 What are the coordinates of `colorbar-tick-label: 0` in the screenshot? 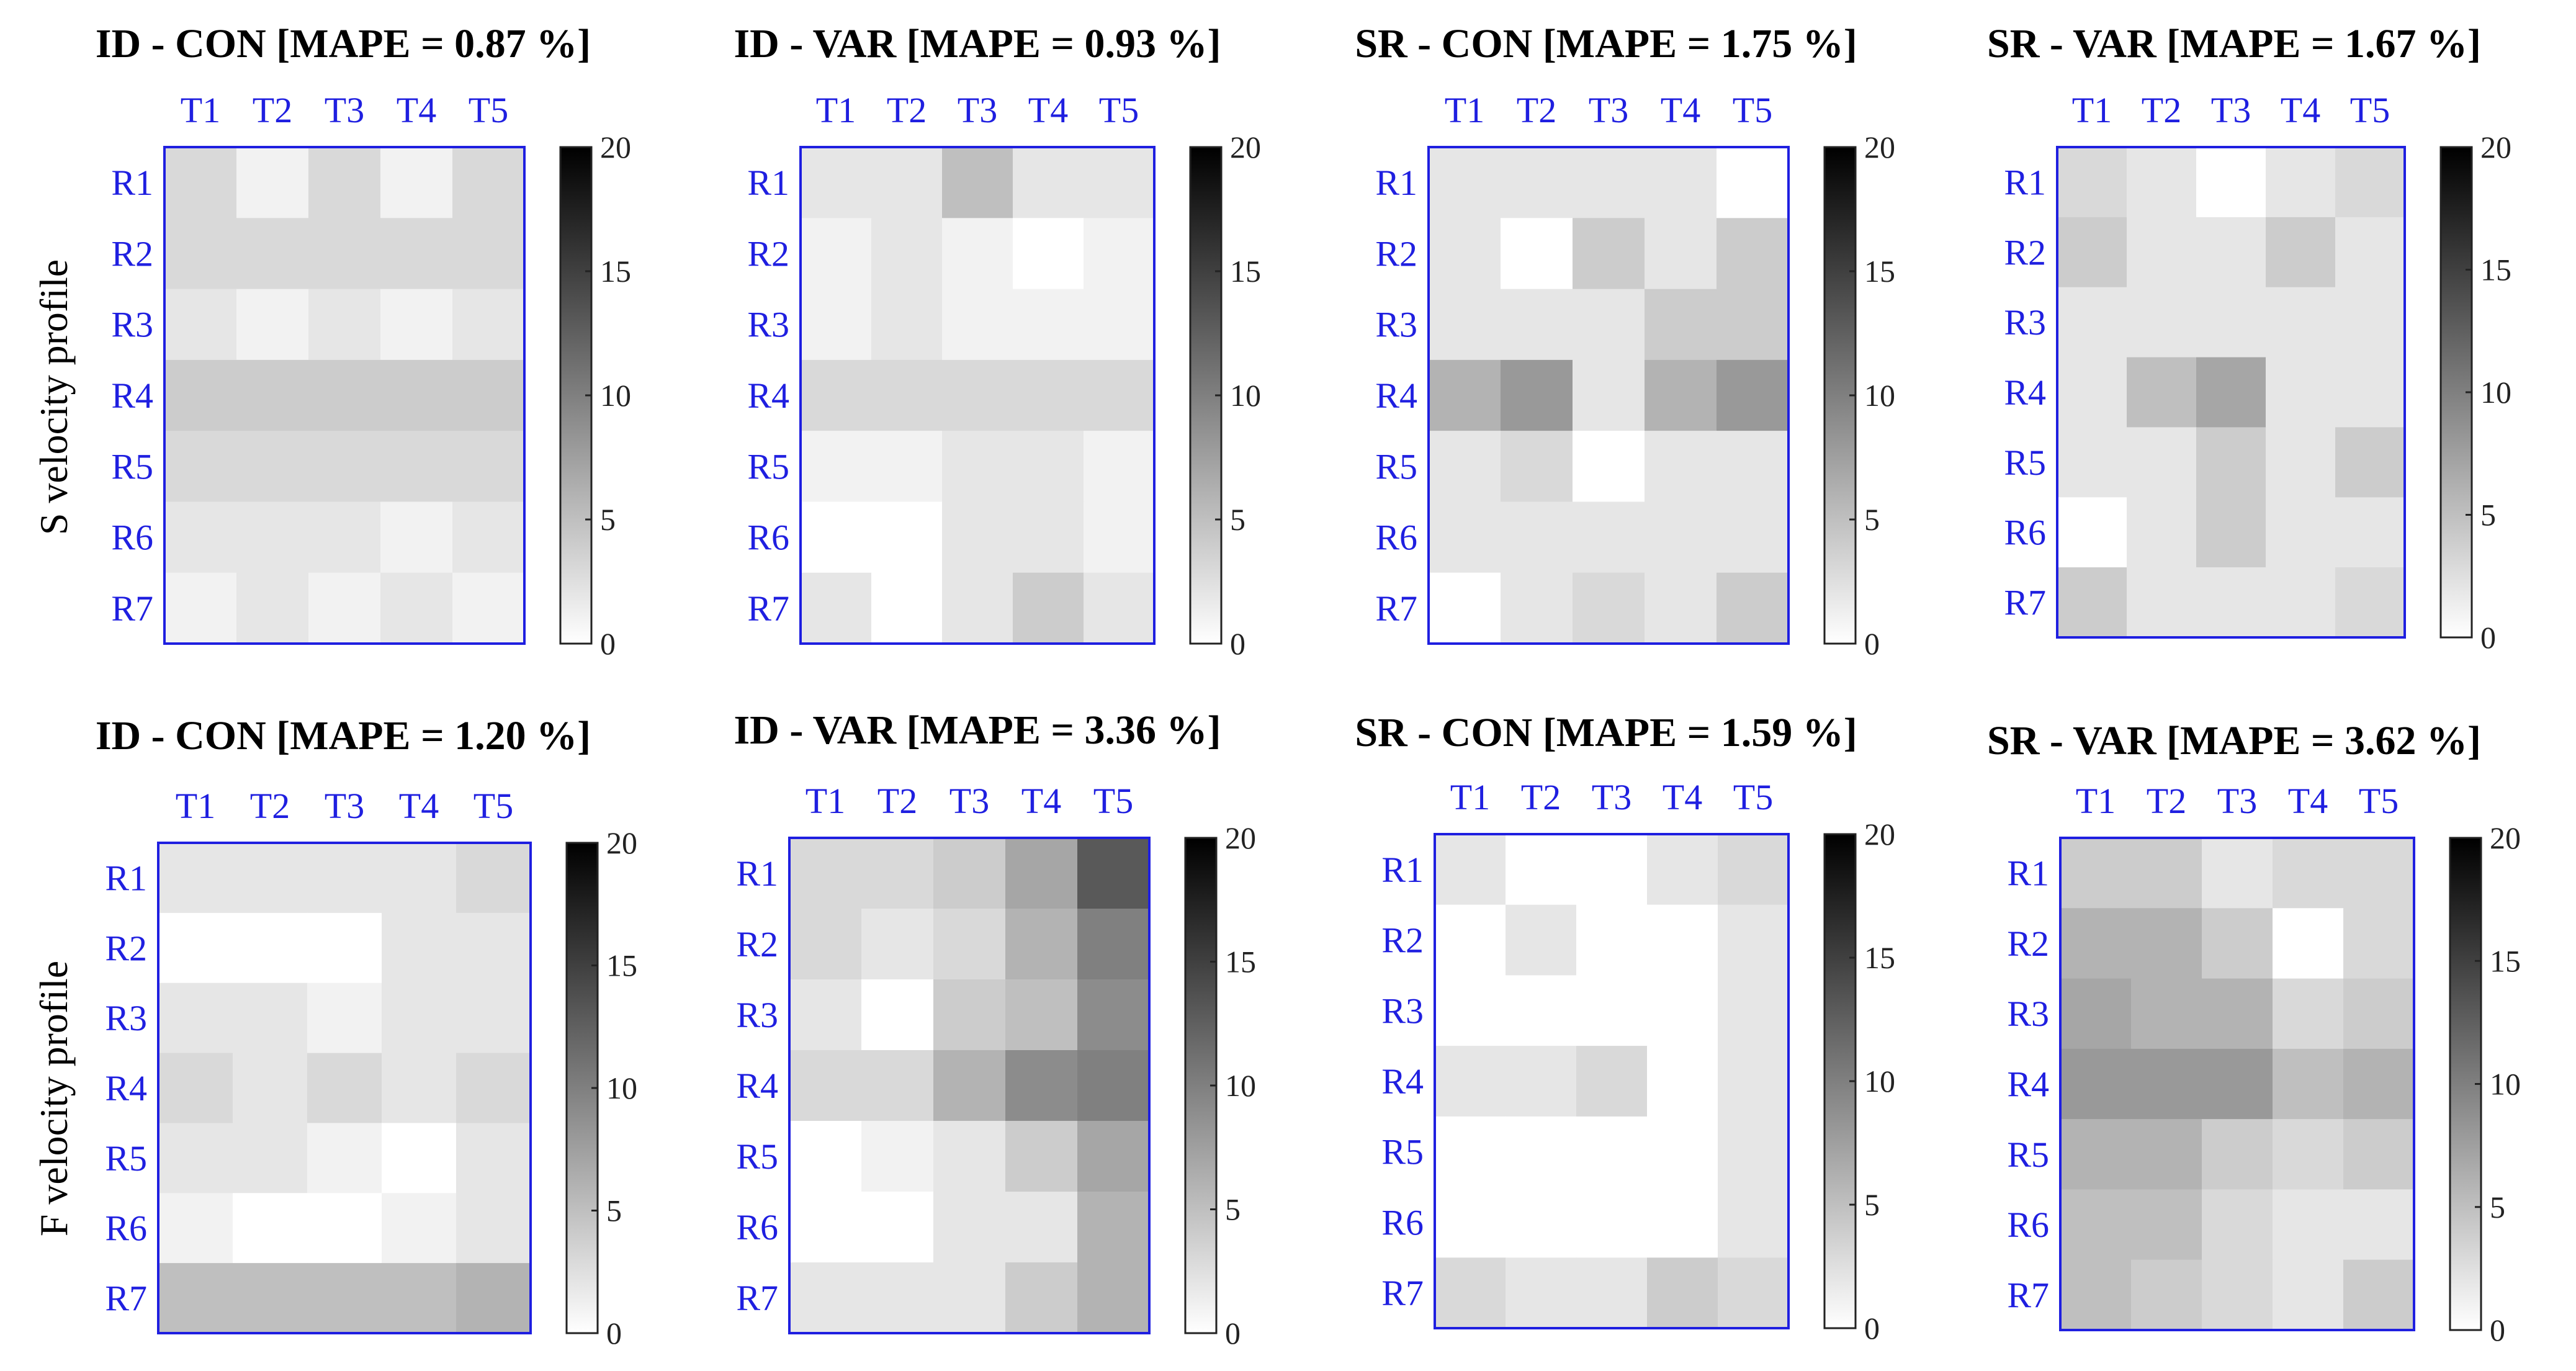 It's located at (1872, 1328).